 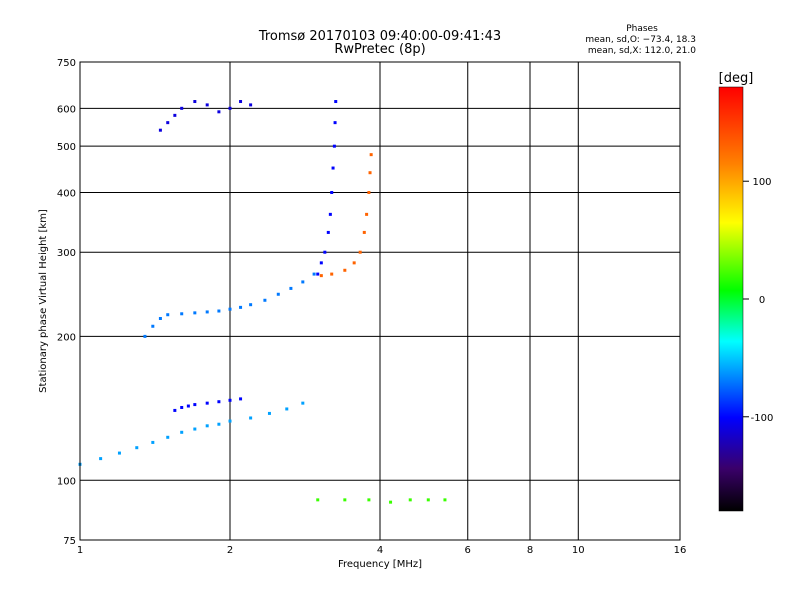 What do you see at coordinates (66, 109) in the screenshot?
I see `y-tick-label: 600` at bounding box center [66, 109].